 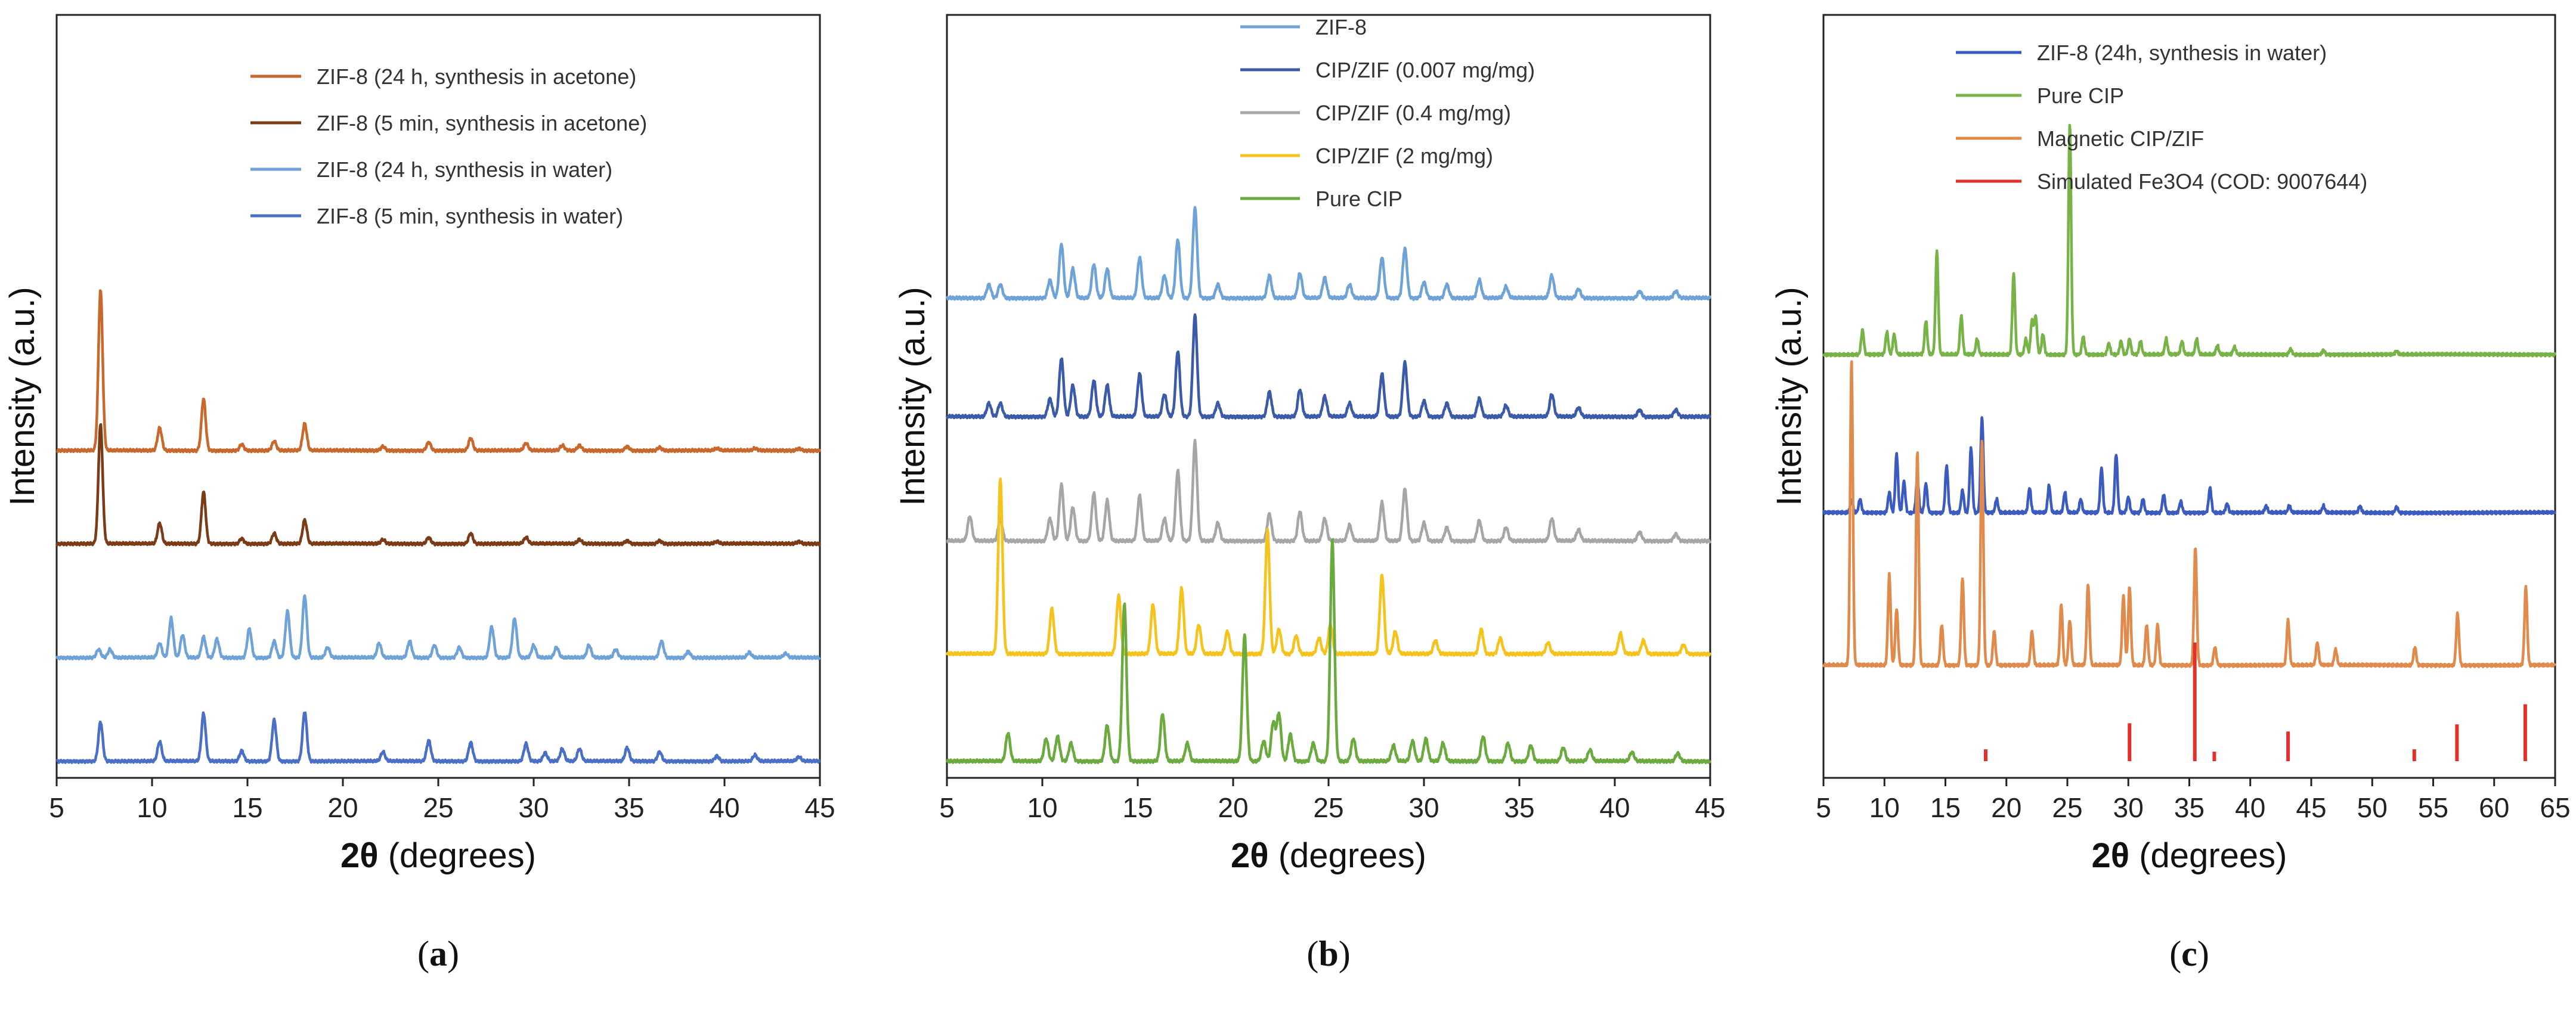 I want to click on series-a-zif-8-24-h-synthesis-in-water, so click(x=438, y=627).